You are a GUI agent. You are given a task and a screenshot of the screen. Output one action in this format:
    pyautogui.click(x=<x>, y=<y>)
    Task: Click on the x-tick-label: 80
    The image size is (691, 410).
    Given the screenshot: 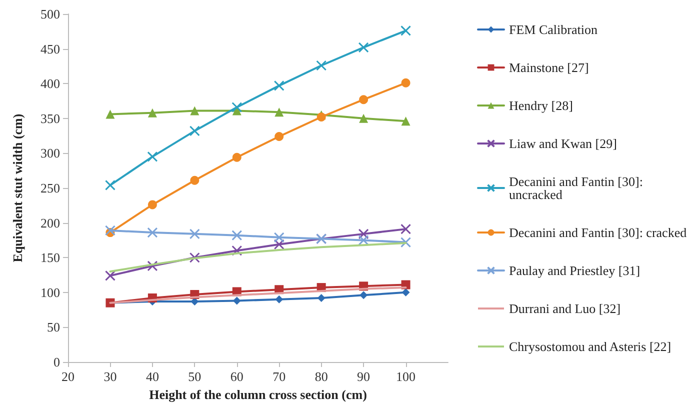 What is the action you would take?
    pyautogui.click(x=321, y=376)
    